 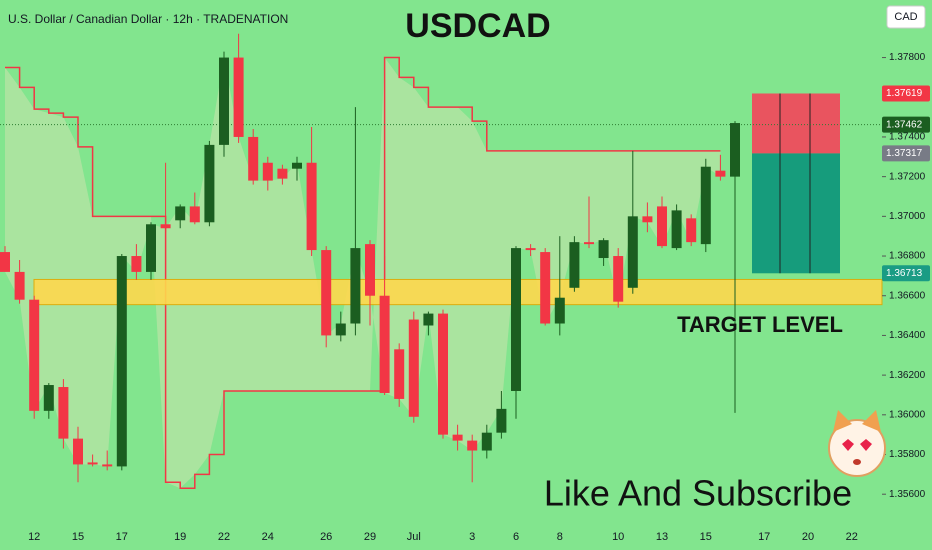 What do you see at coordinates (414, 537) in the screenshot?
I see `x-tick-label: Jul` at bounding box center [414, 537].